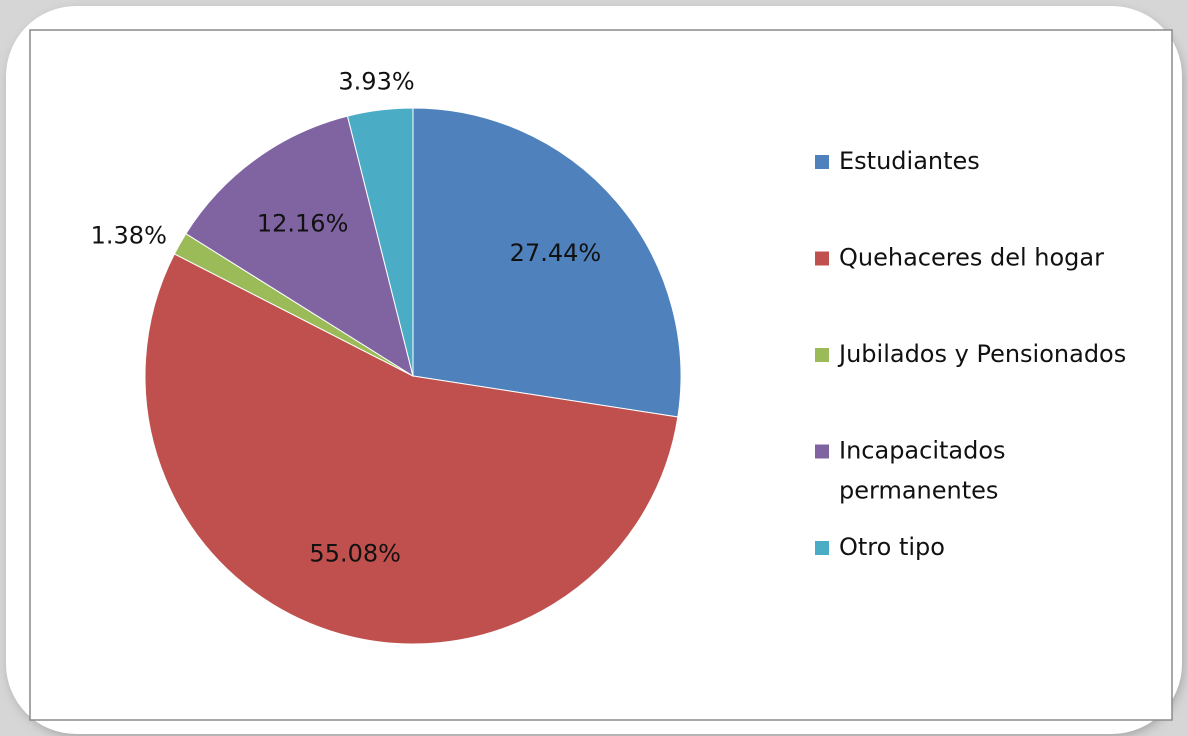 The image size is (1188, 736). What do you see at coordinates (922, 451) in the screenshot?
I see `legend-label-line: Incapacitados` at bounding box center [922, 451].